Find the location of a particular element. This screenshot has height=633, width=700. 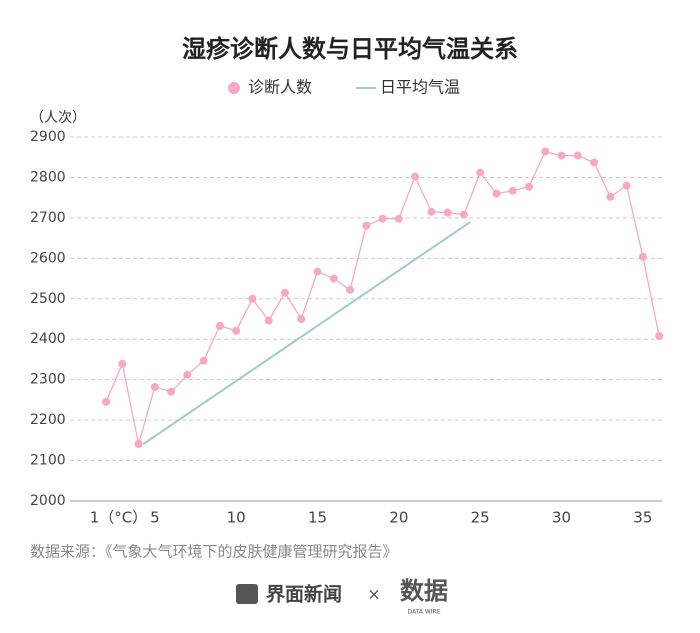

y-tick-label: 2500 is located at coordinates (48, 299).